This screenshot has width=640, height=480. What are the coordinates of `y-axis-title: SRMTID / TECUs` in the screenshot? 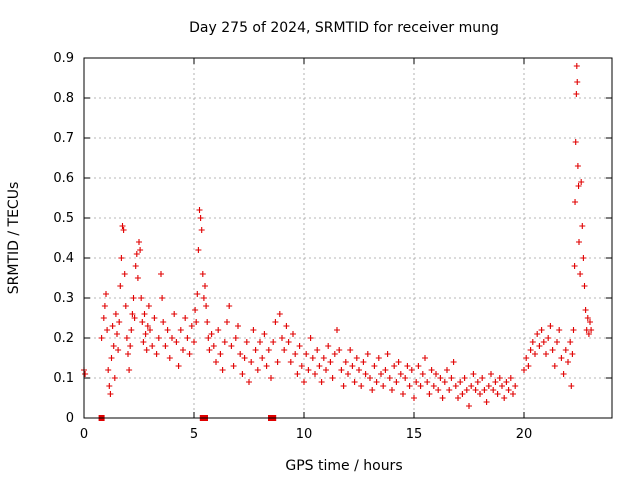 It's located at (14, 238).